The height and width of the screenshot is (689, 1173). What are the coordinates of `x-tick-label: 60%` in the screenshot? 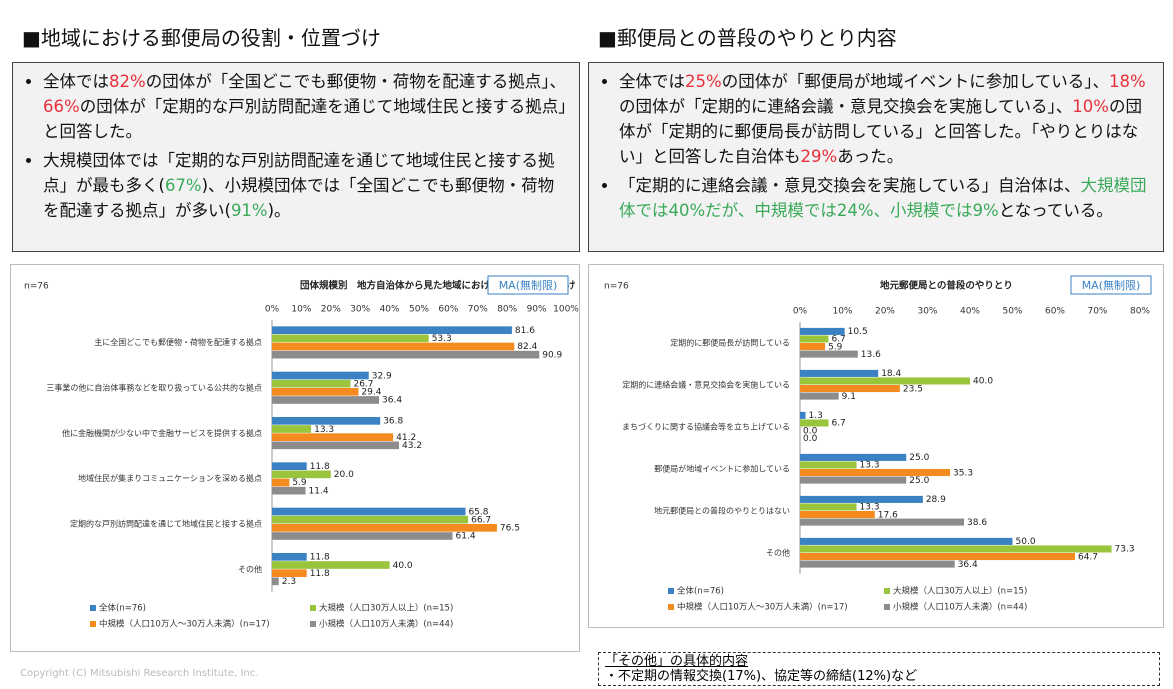 It's located at (1055, 312).